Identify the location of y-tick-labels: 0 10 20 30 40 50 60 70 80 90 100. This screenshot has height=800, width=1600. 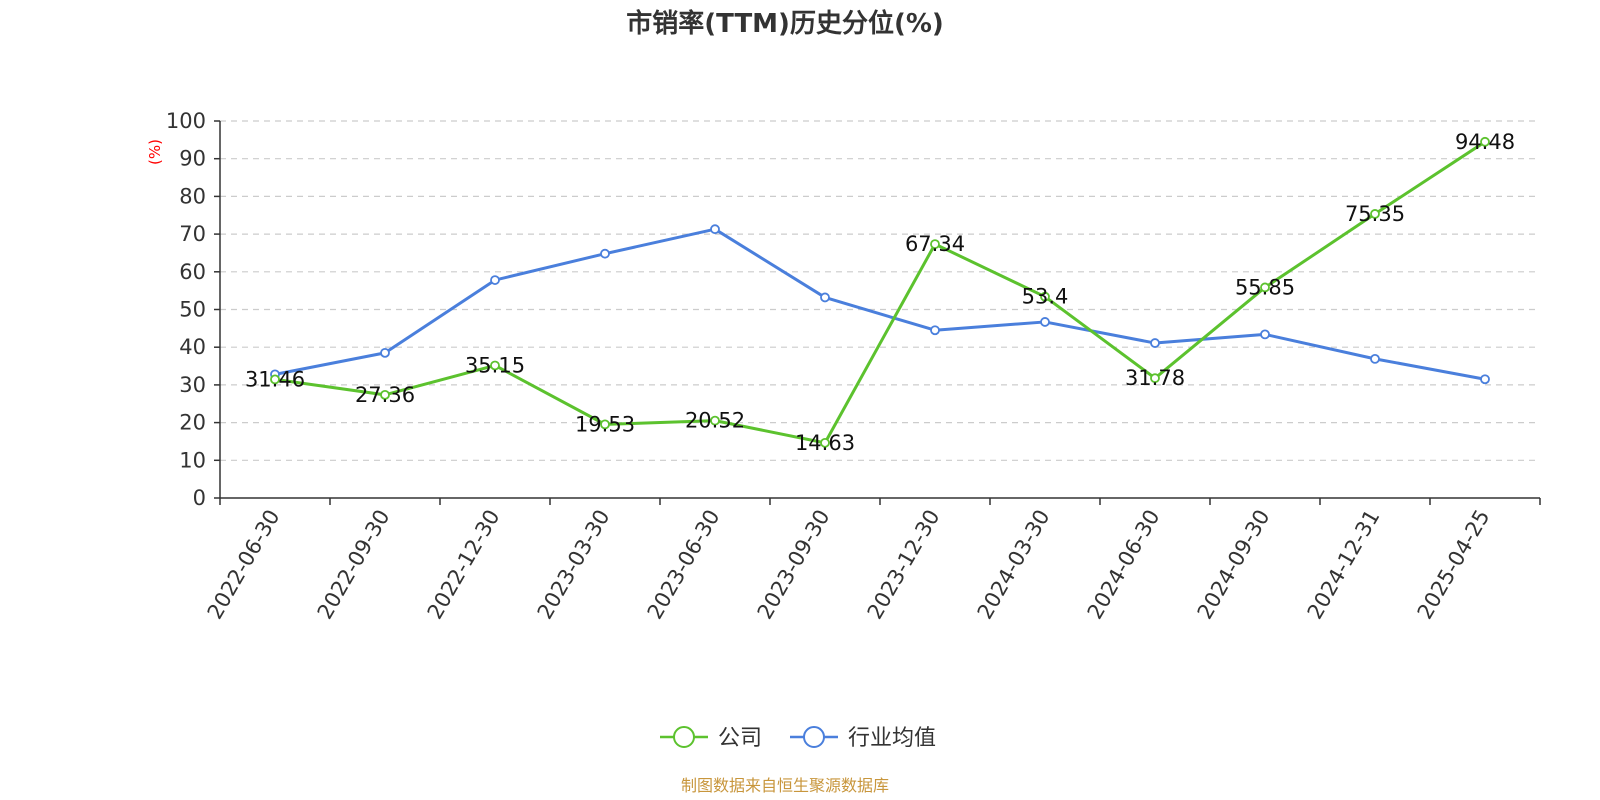
(193, 309).